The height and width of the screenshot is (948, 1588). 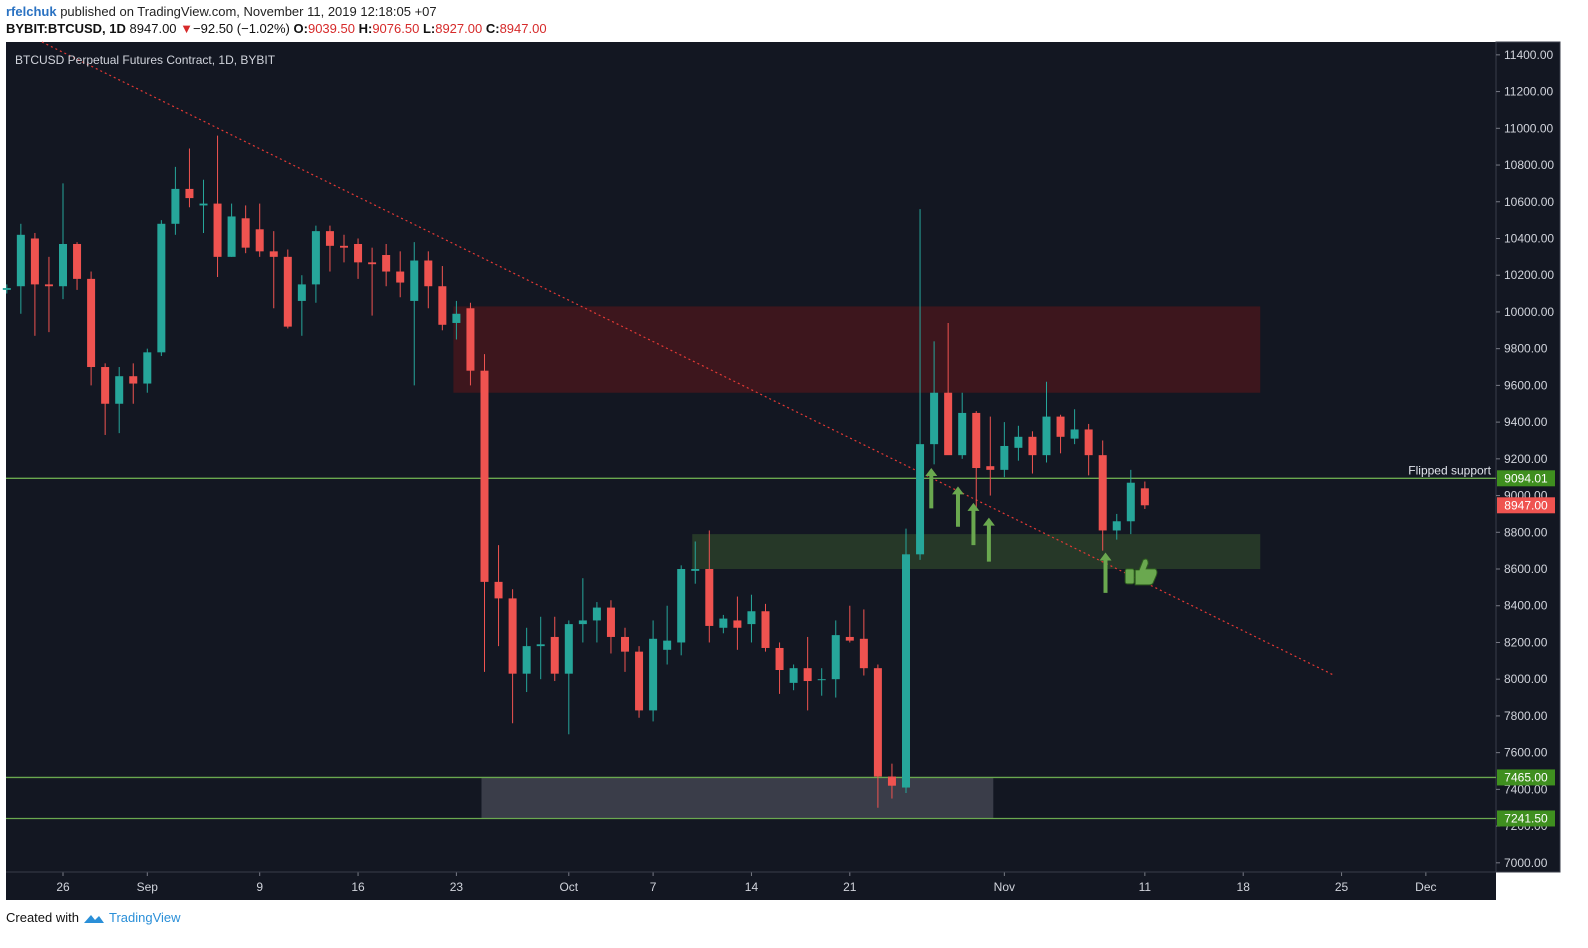 I want to click on close-label: C:, so click(x=492, y=28).